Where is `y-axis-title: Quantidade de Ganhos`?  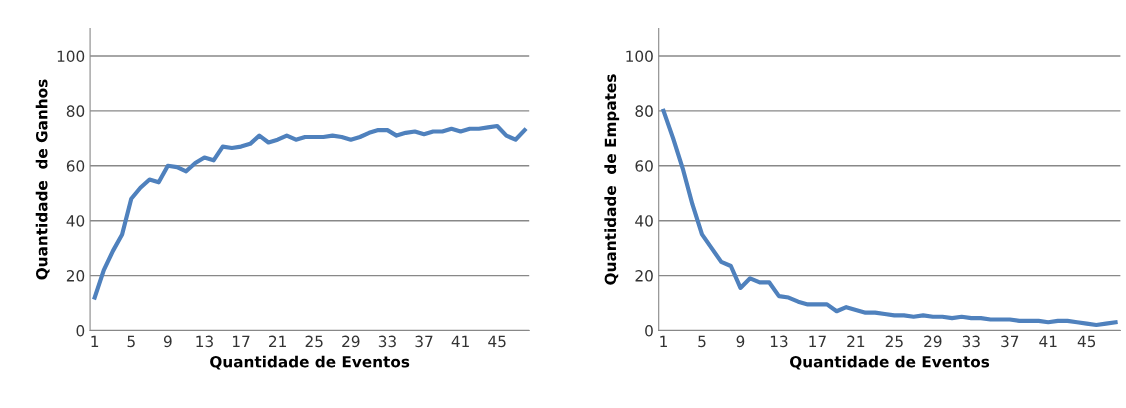
y-axis-title: Quantidade de Ganhos is located at coordinates (42, 179).